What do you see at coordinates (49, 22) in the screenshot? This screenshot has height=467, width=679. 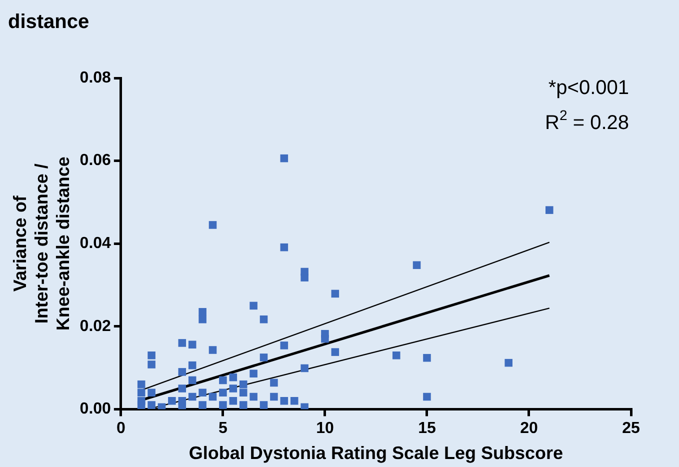 I see `chart-title: distance` at bounding box center [49, 22].